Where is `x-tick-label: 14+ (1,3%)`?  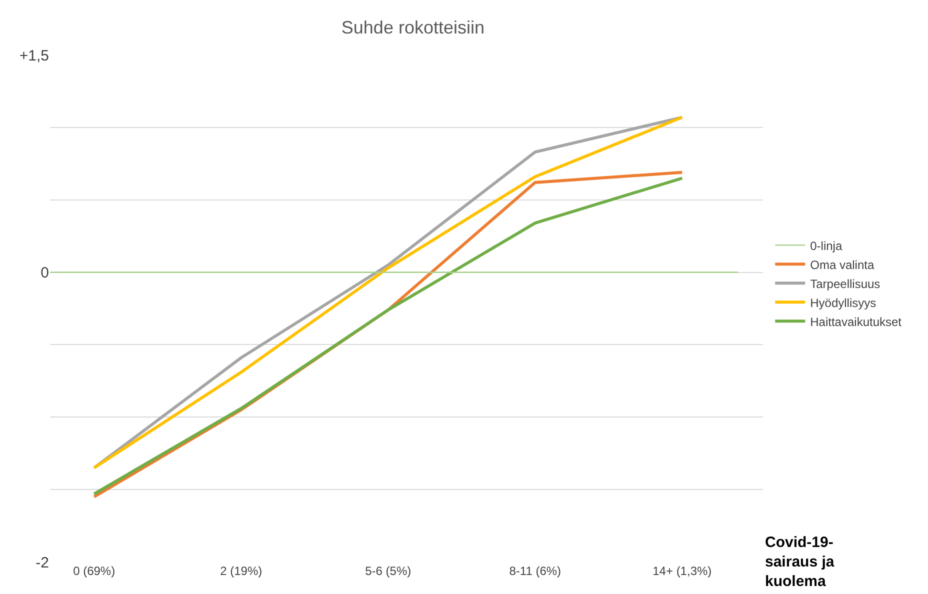 x-tick-label: 14+ (1,3%) is located at coordinates (682, 571).